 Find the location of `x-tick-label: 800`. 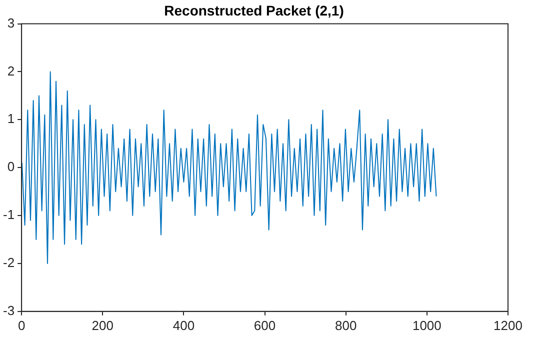

x-tick-label: 800 is located at coordinates (346, 325).